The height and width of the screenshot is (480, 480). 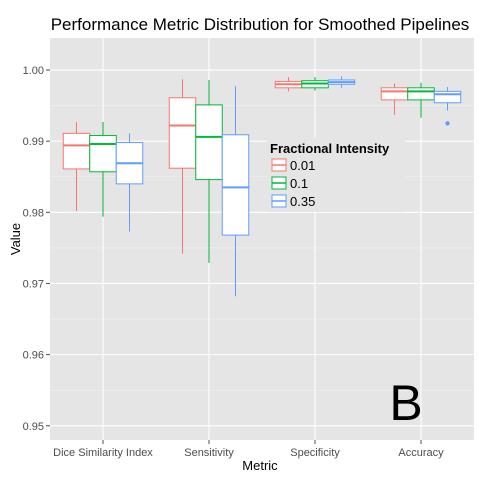 I want to click on box-0.01-dice-similarity-index, so click(x=76, y=166).